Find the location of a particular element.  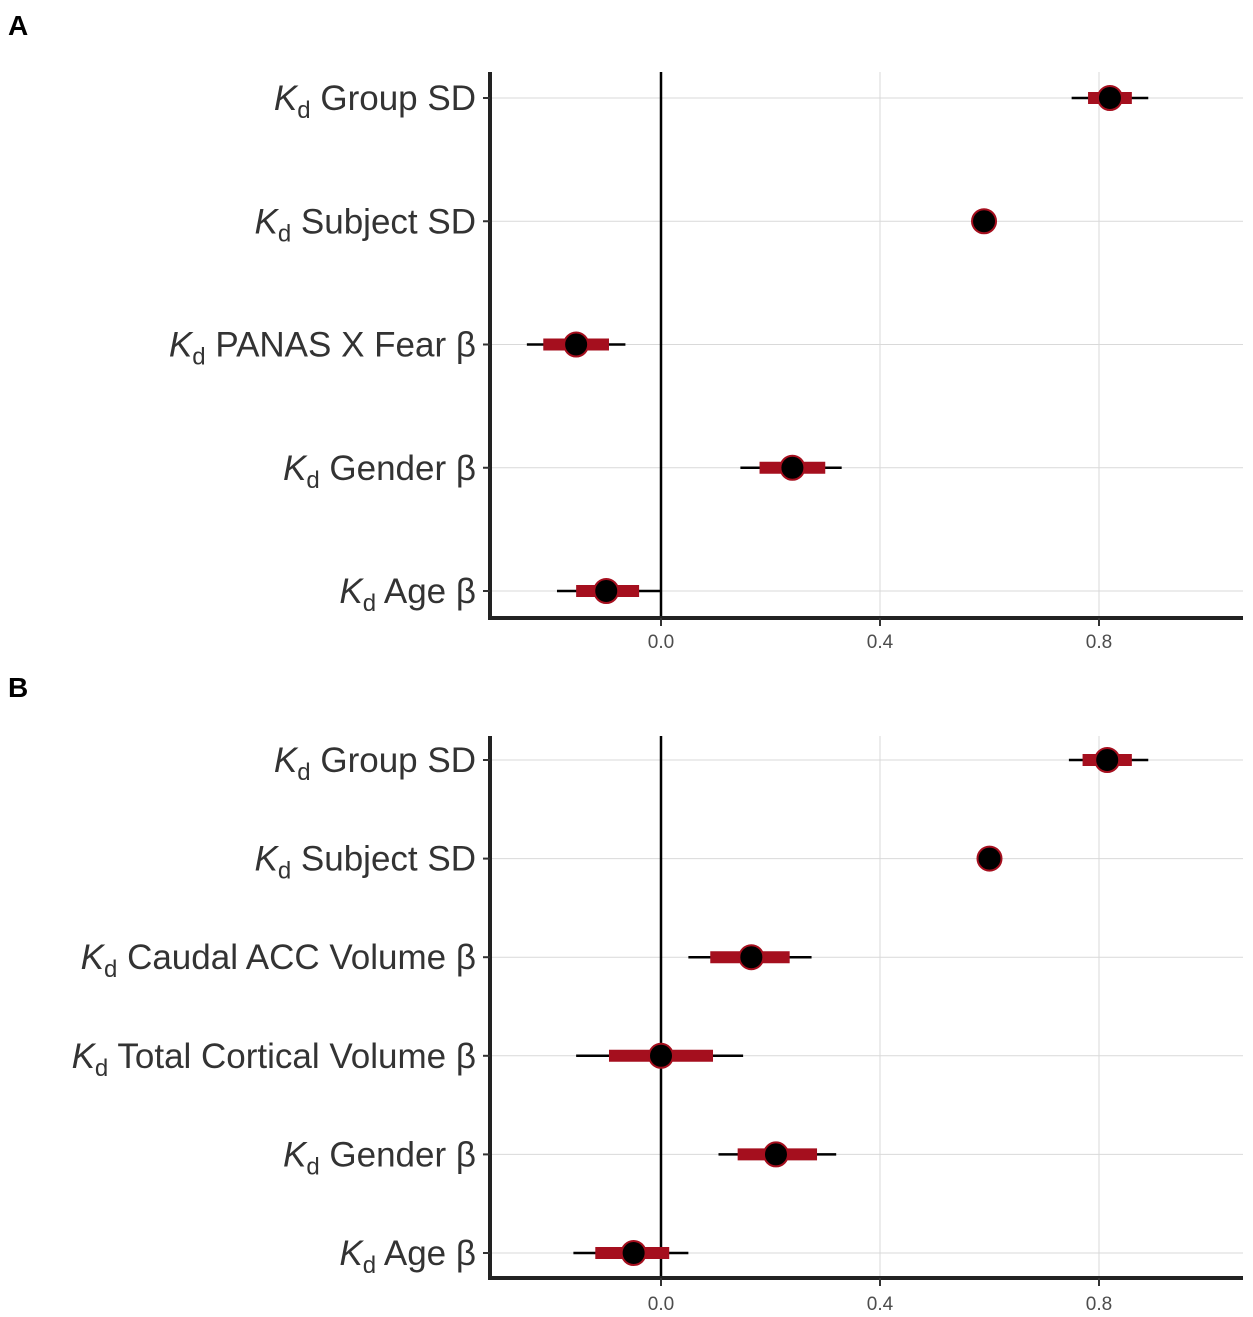

panel-b-letter: B is located at coordinates (18, 687).